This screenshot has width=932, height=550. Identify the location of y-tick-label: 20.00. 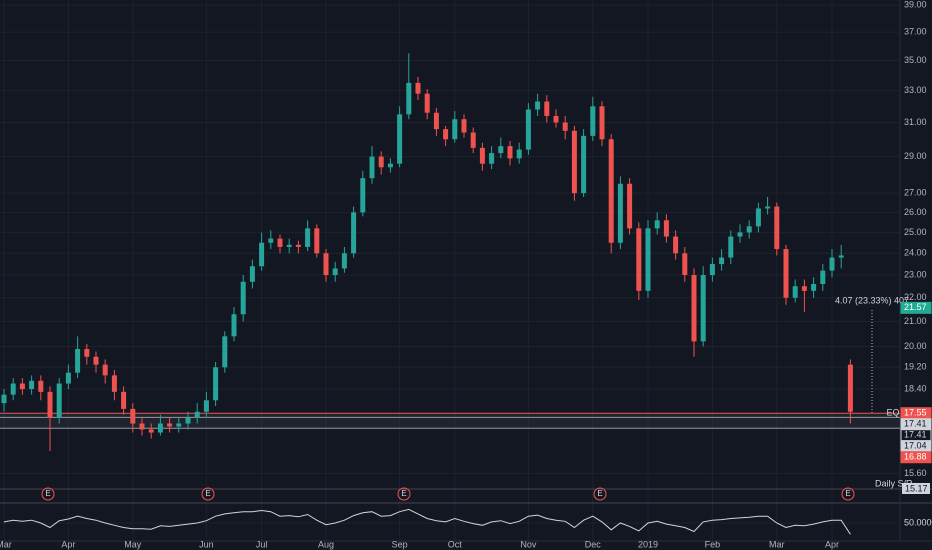
(915, 346).